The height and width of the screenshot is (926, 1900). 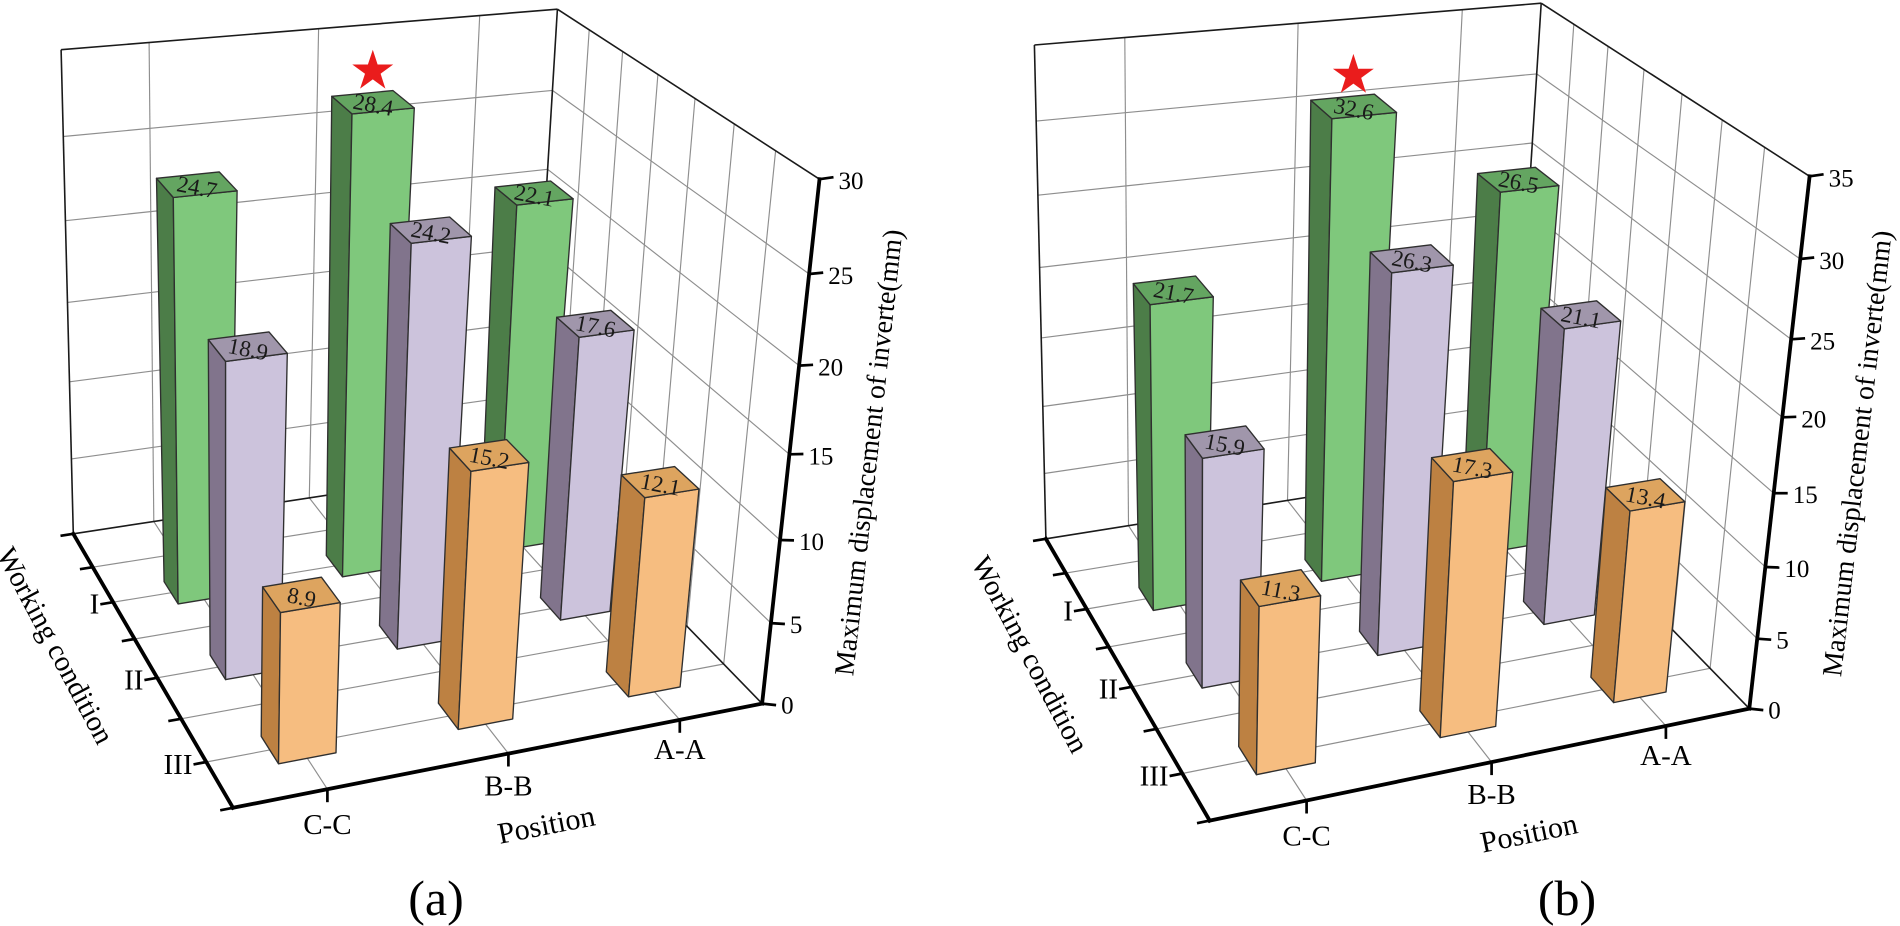 I want to click on svg-text: 8.9, so click(x=301, y=597).